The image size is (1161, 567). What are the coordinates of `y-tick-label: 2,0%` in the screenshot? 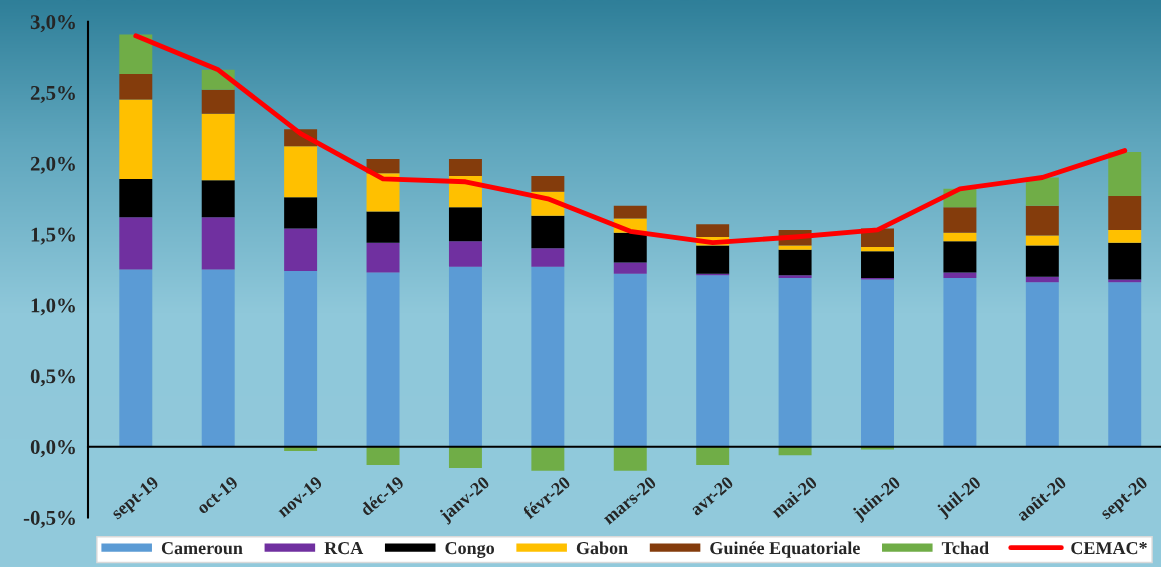 It's located at (52, 165).